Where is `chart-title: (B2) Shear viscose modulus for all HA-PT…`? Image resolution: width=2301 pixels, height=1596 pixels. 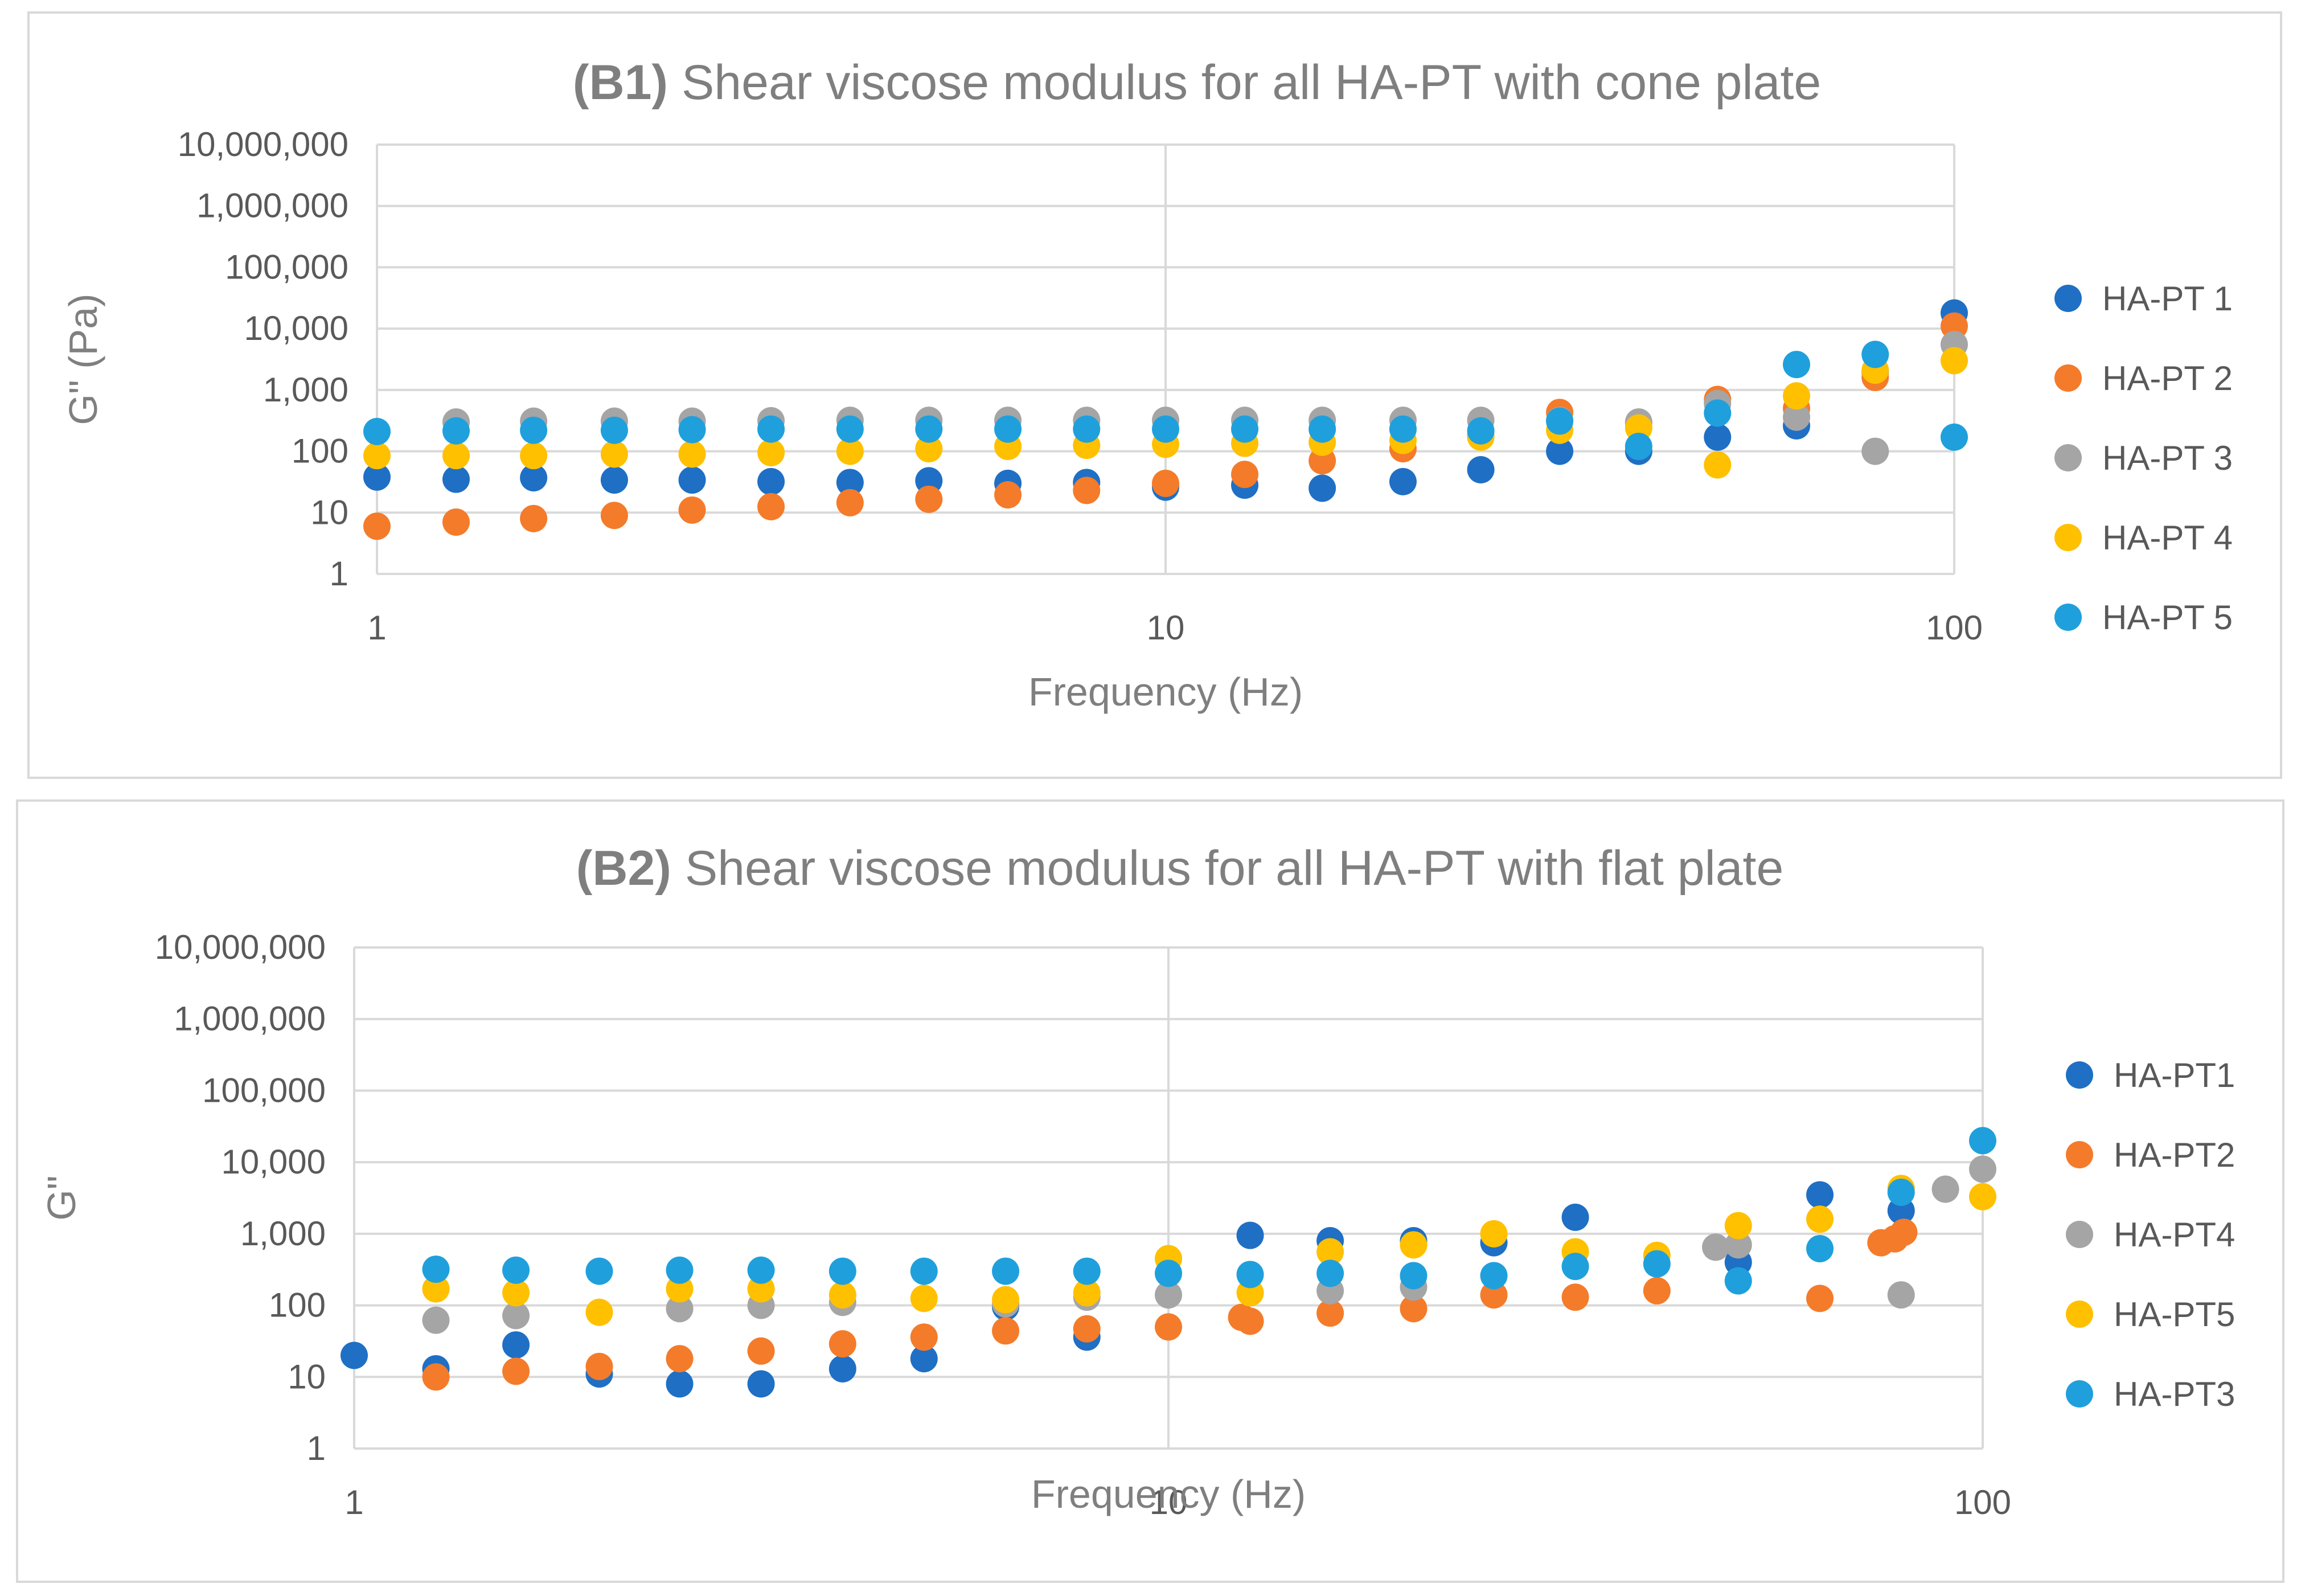 chart-title: (B2) Shear viscose modulus for all HA-PT… is located at coordinates (1180, 869).